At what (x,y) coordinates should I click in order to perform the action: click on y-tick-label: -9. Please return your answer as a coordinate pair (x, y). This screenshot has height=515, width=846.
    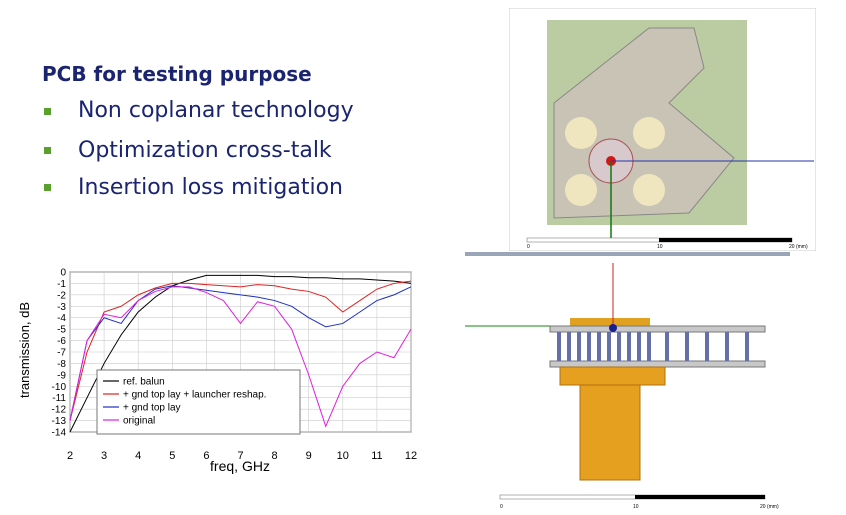
    Looking at the image, I should click on (61, 375).